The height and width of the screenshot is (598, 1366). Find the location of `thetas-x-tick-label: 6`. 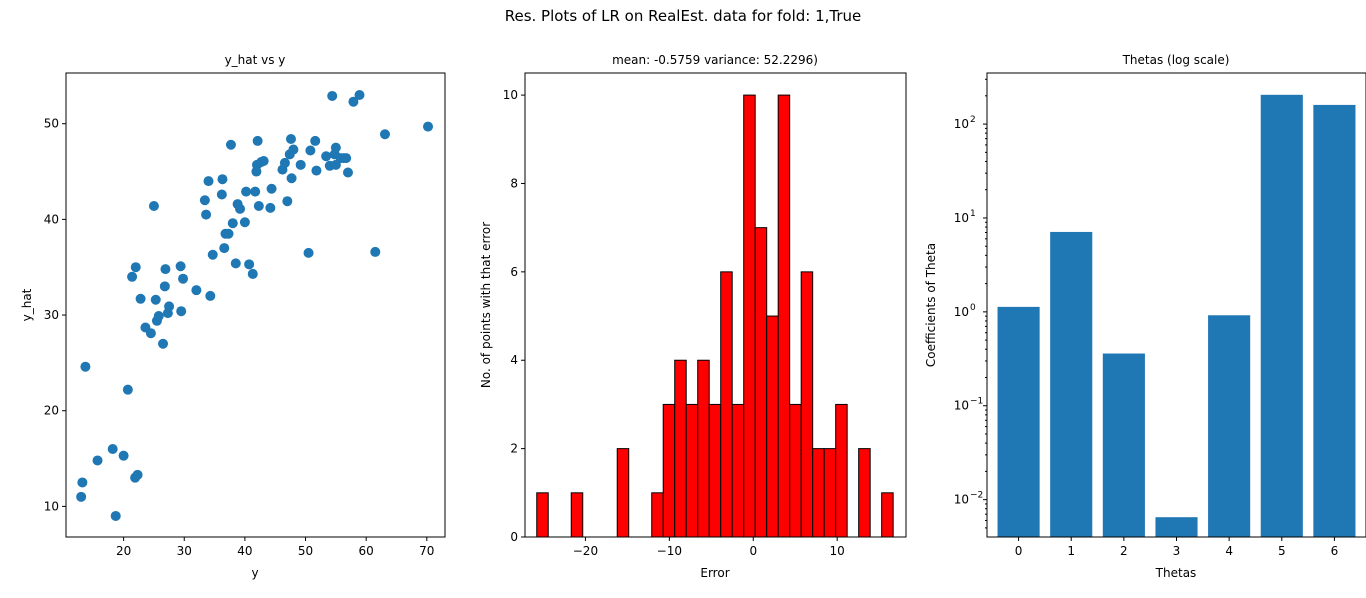

thetas-x-tick-label: 6 is located at coordinates (1335, 551).